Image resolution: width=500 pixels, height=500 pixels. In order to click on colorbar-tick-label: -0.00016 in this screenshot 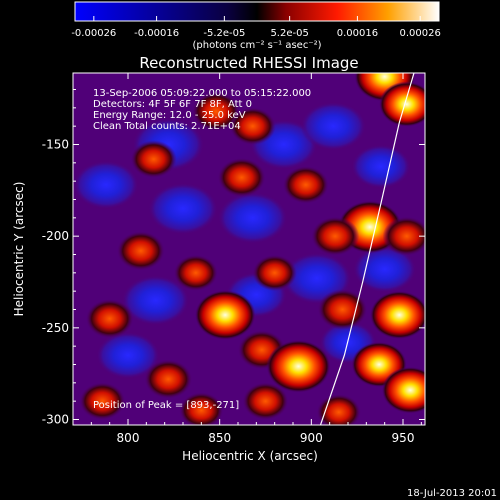, I will do `click(156, 33)`.